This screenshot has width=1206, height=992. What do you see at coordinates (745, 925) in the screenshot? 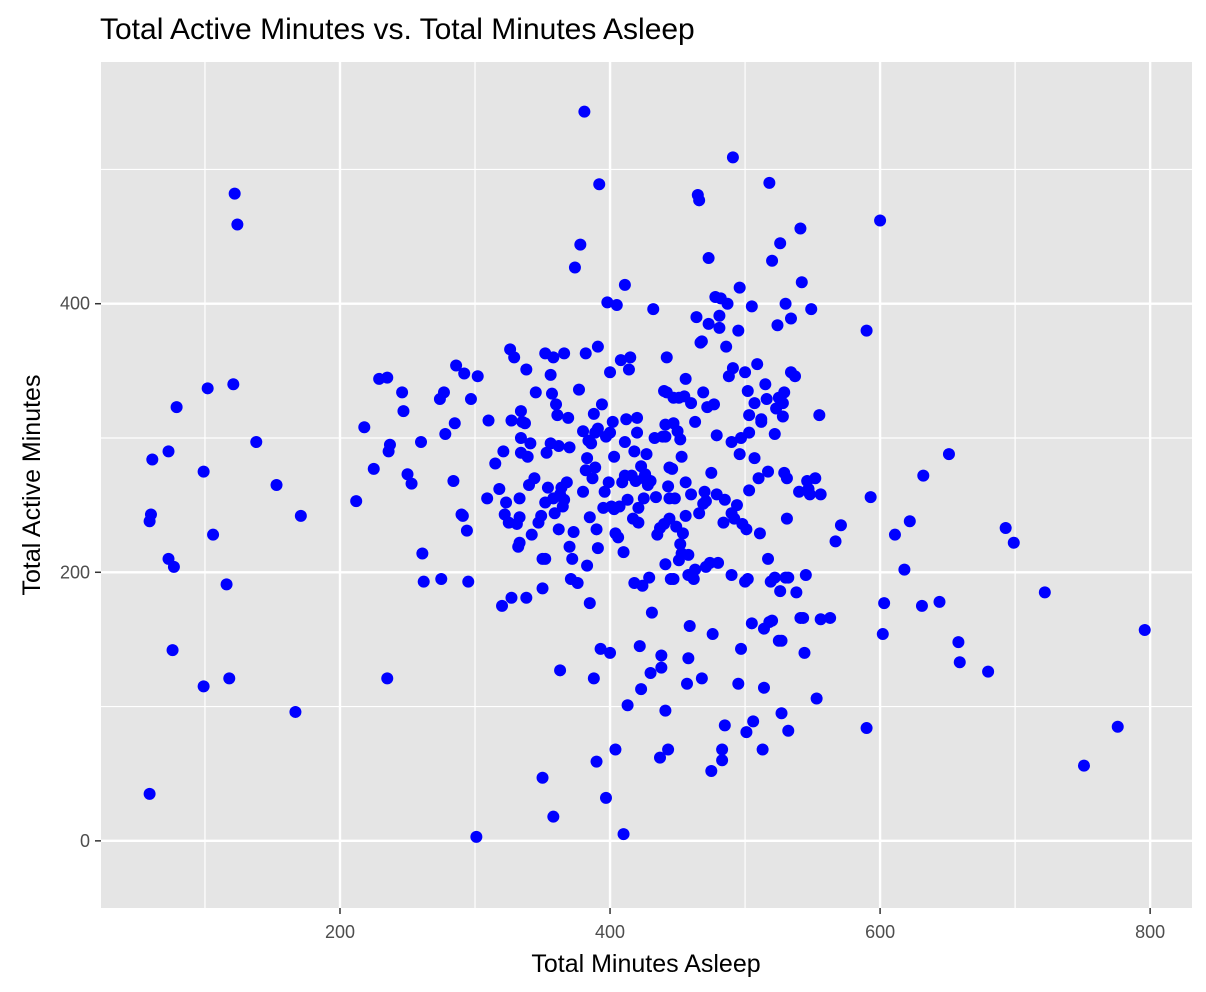
I see `x-axis: 200 400 600 800` at bounding box center [745, 925].